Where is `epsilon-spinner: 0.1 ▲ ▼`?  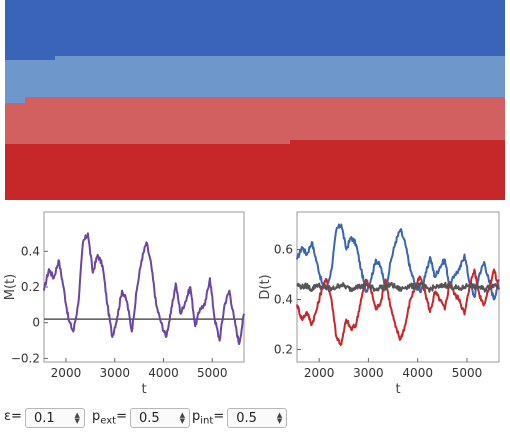 epsilon-spinner: 0.1 ▲ ▼ is located at coordinates (54, 418).